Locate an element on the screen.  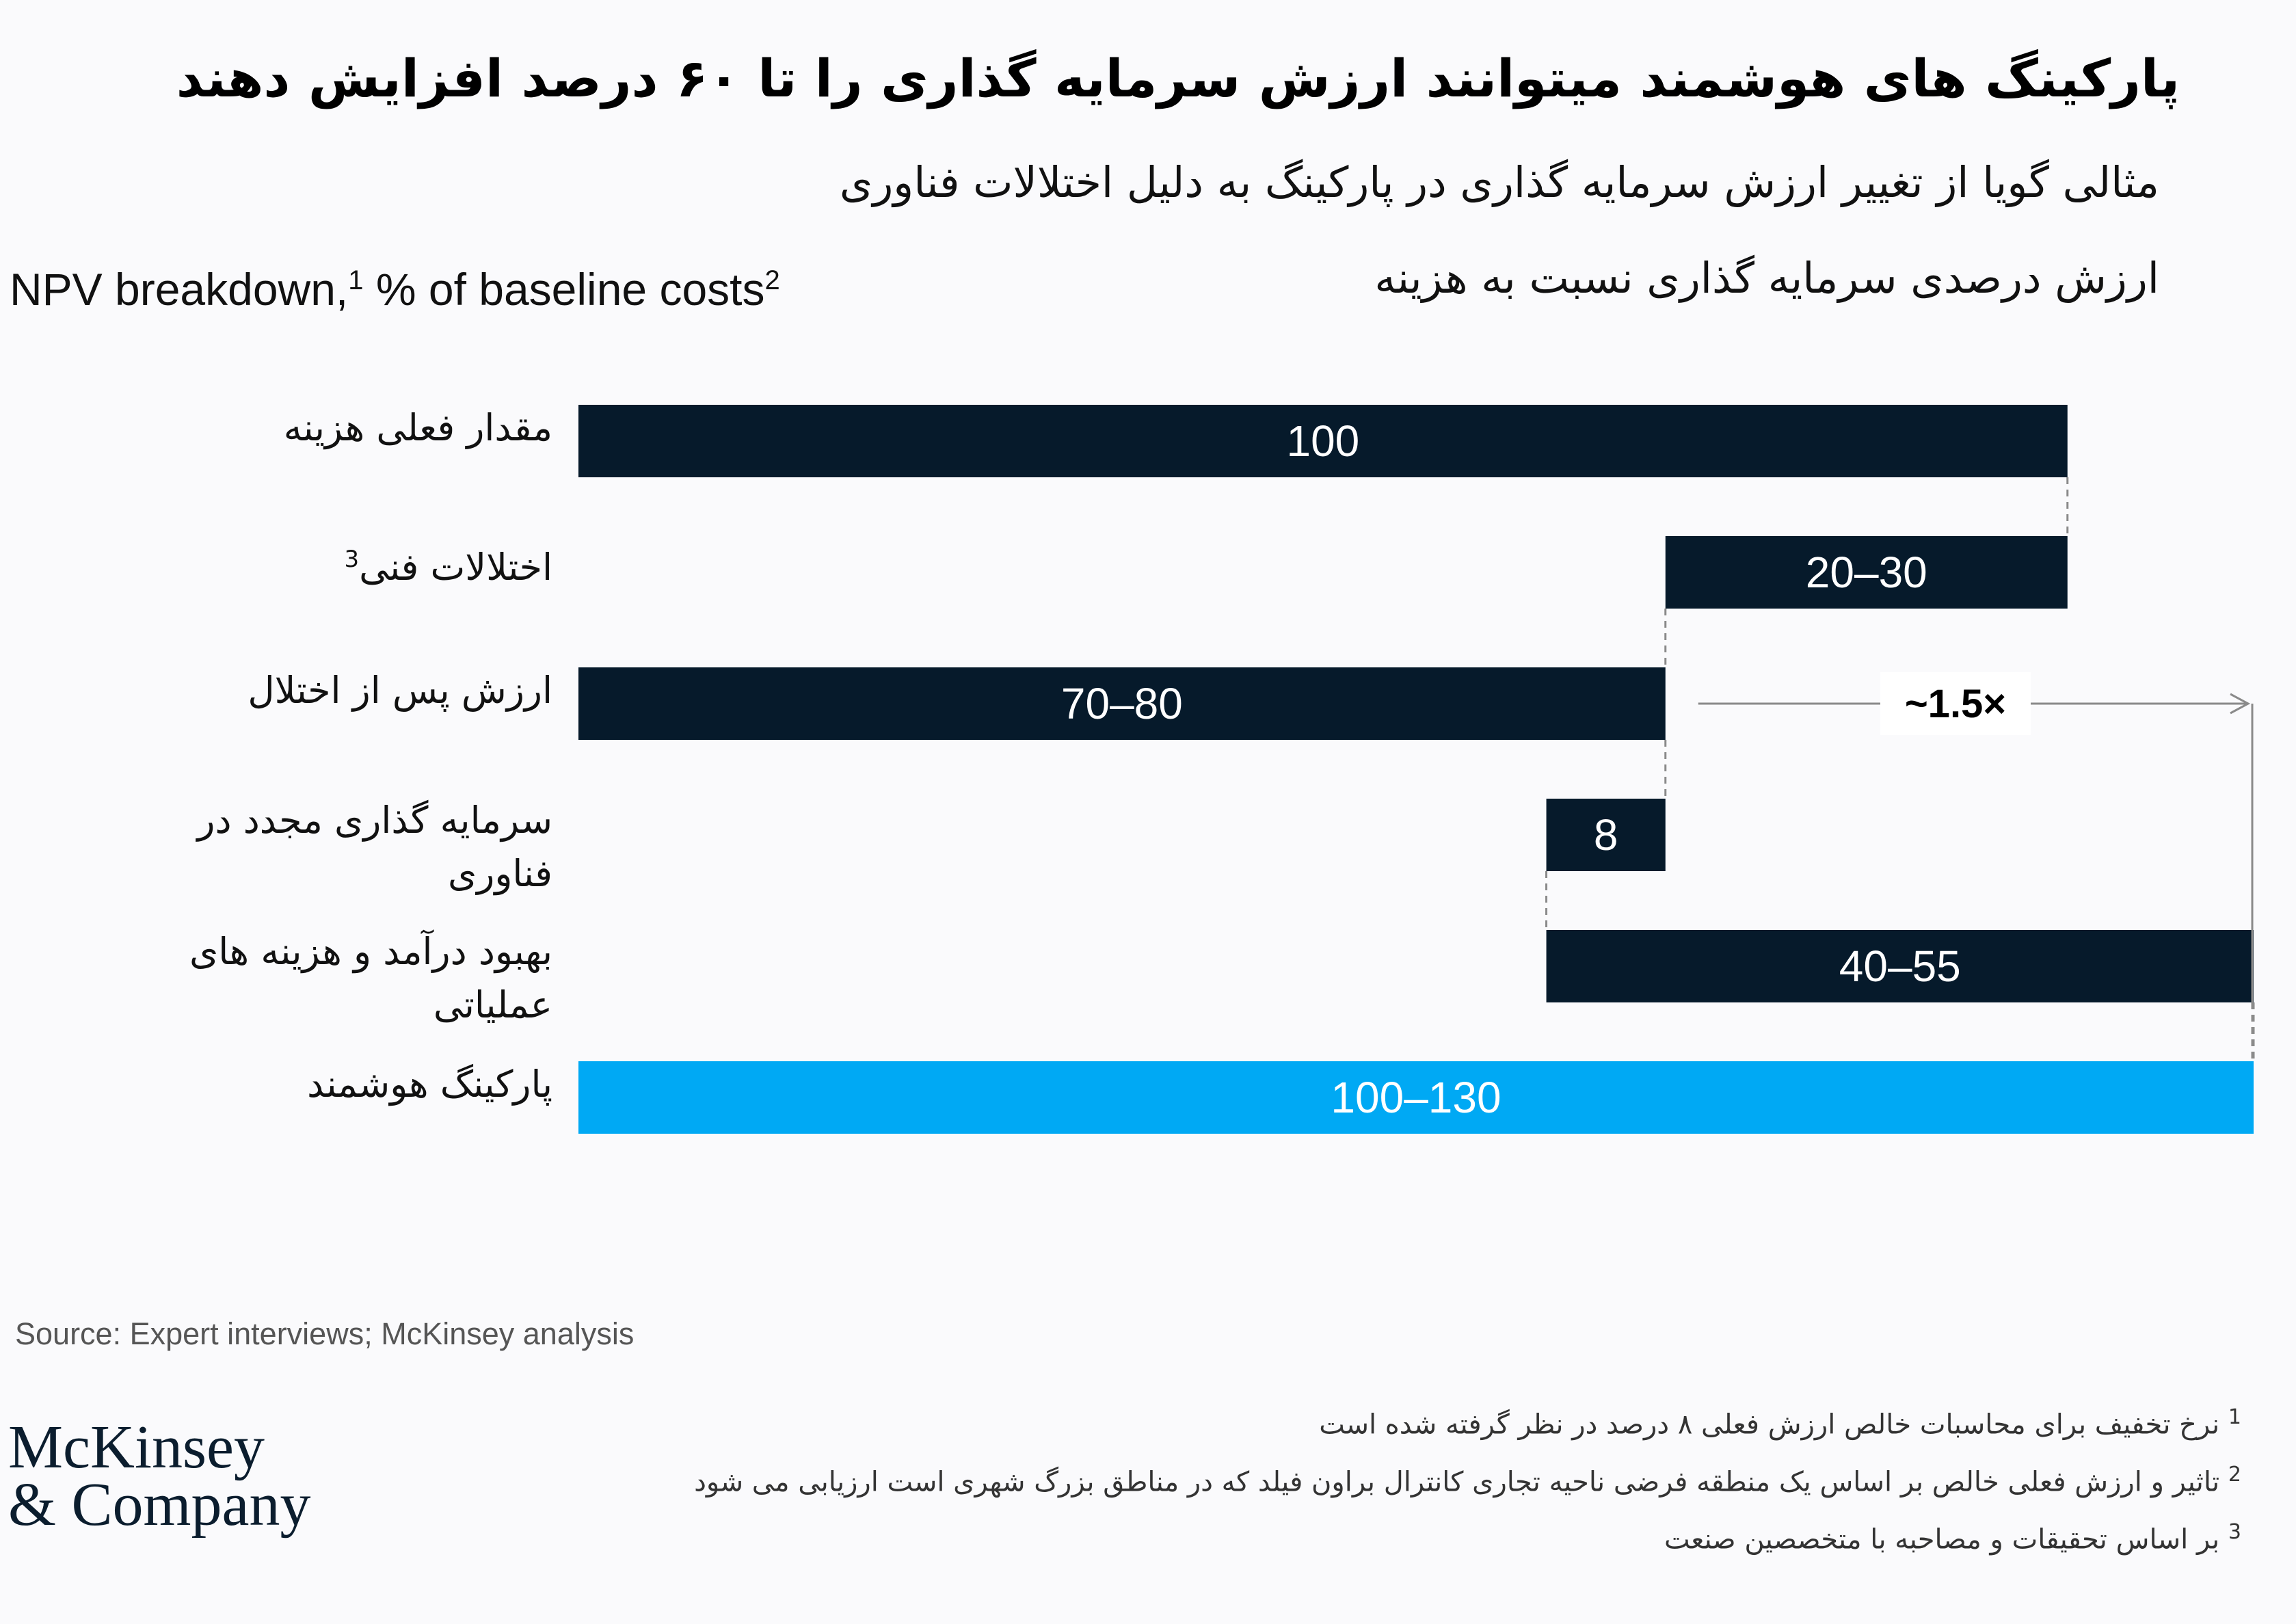
category-label-3: ارزش پس از اختلال is located at coordinates (400, 690).